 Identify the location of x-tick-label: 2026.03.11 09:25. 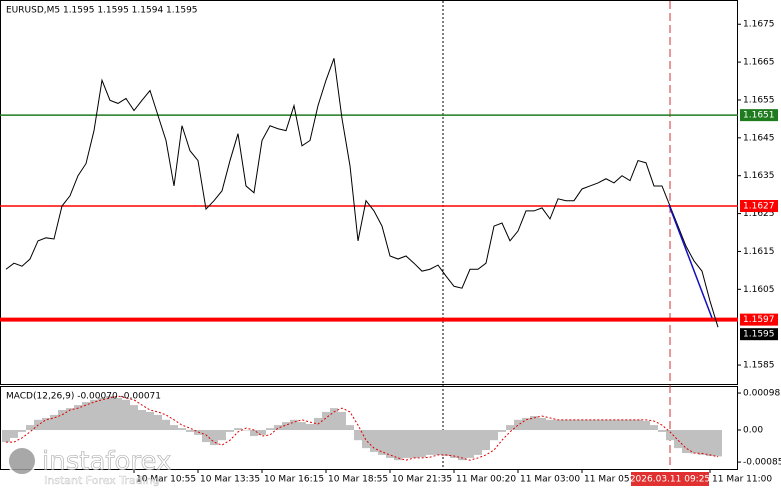
(670, 480).